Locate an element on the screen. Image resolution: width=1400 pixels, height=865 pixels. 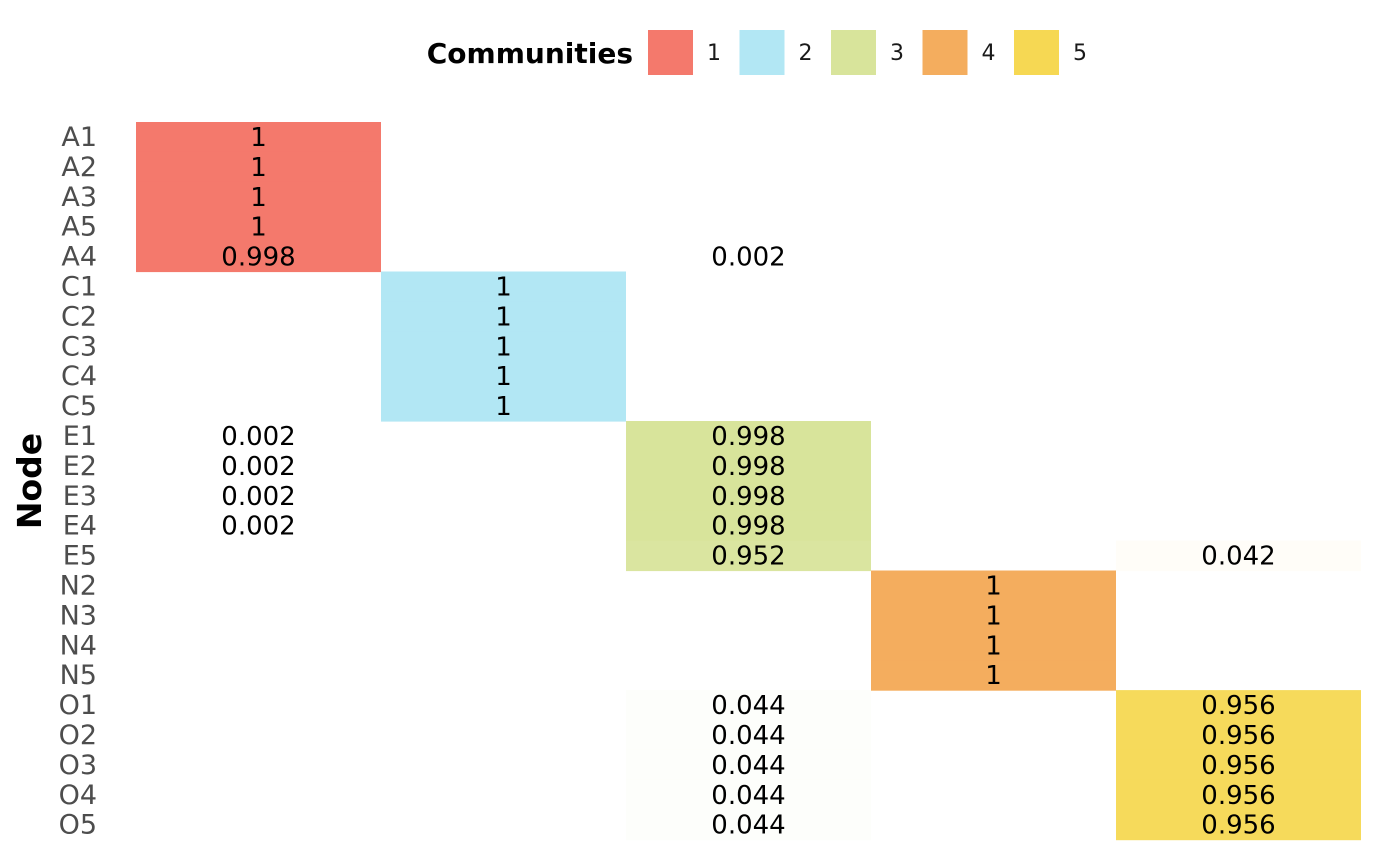
row-label-E2: E2 is located at coordinates (80, 466).